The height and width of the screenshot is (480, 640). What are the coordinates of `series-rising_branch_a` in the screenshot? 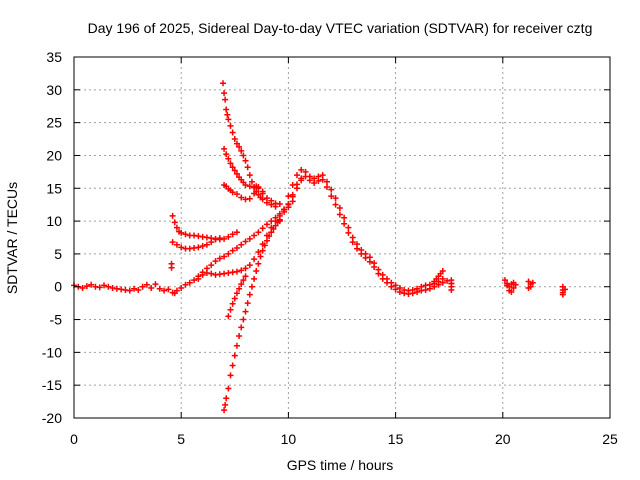 It's located at (238, 237).